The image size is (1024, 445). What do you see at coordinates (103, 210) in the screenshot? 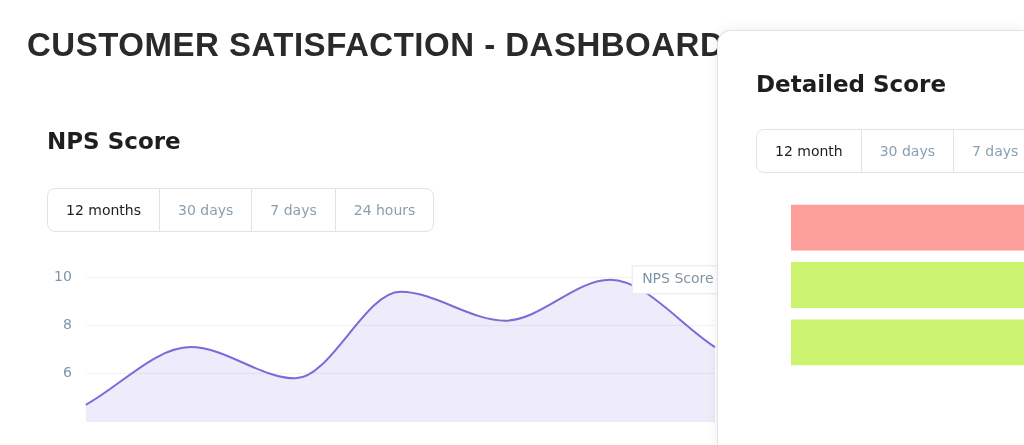
I see `text: 12 months` at bounding box center [103, 210].